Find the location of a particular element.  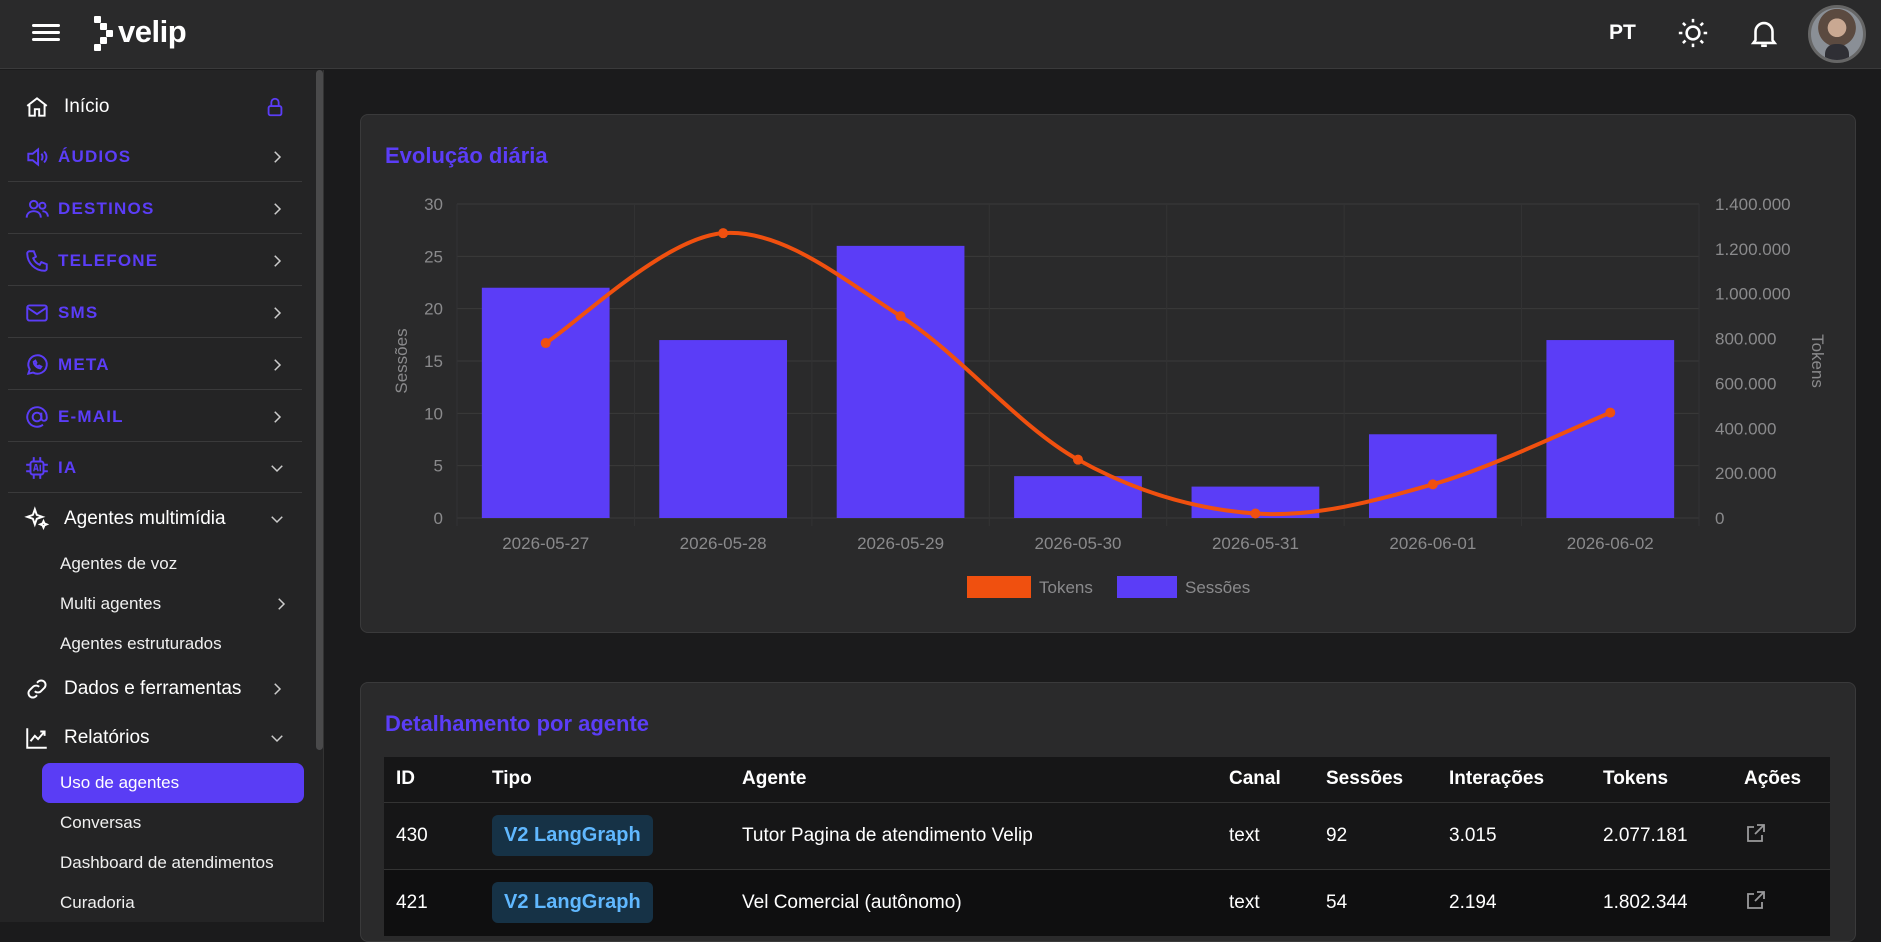

sidebar-subitem-dashboard-atendimentos: Dashboard de atendimentos is located at coordinates (167, 862).